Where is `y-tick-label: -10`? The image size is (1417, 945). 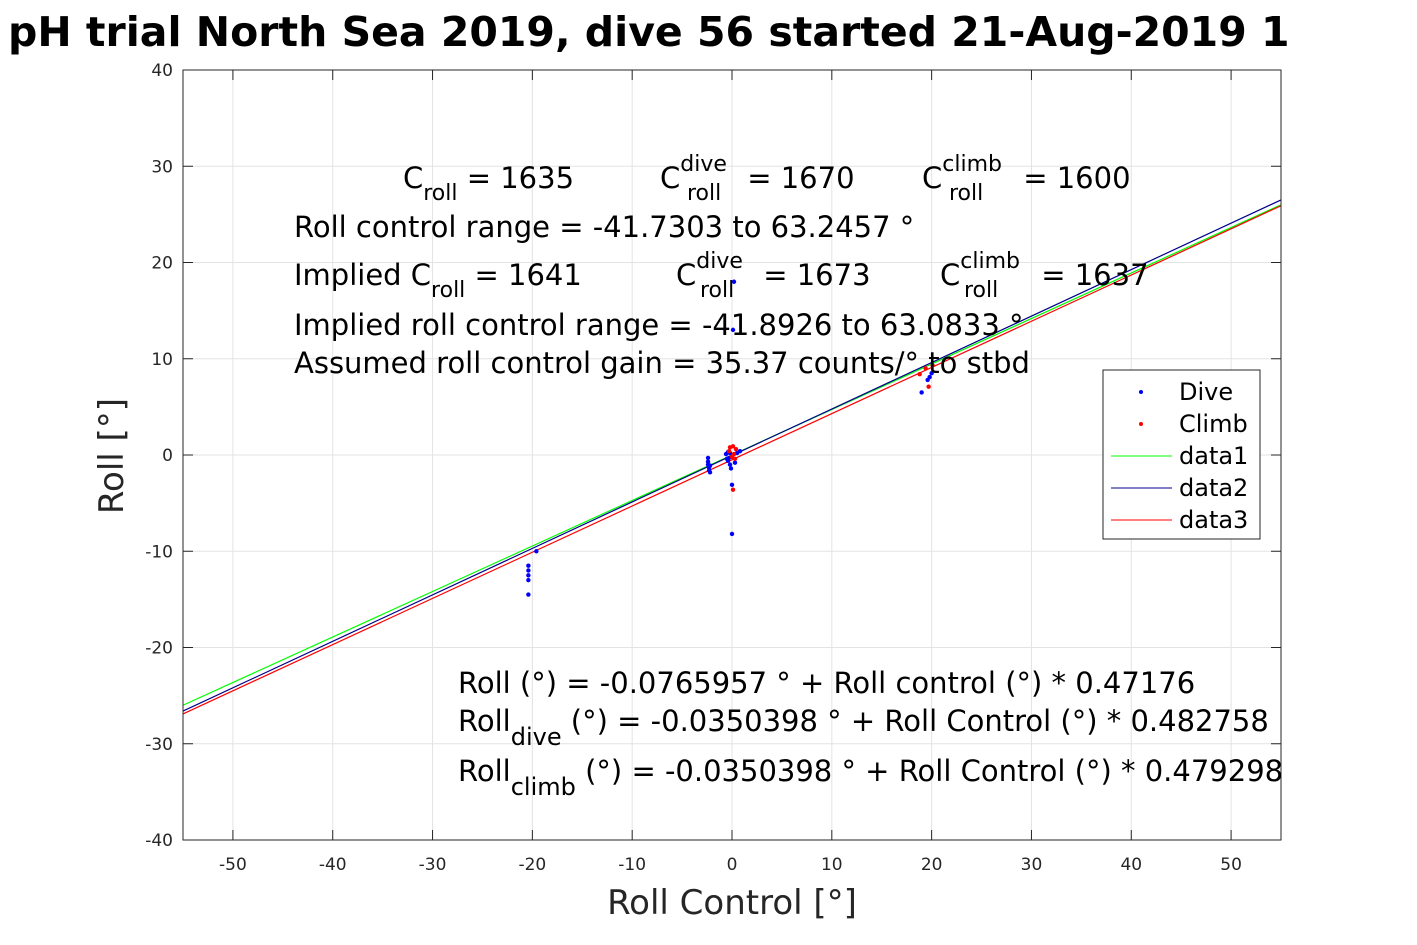
y-tick-label: -10 is located at coordinates (159, 552).